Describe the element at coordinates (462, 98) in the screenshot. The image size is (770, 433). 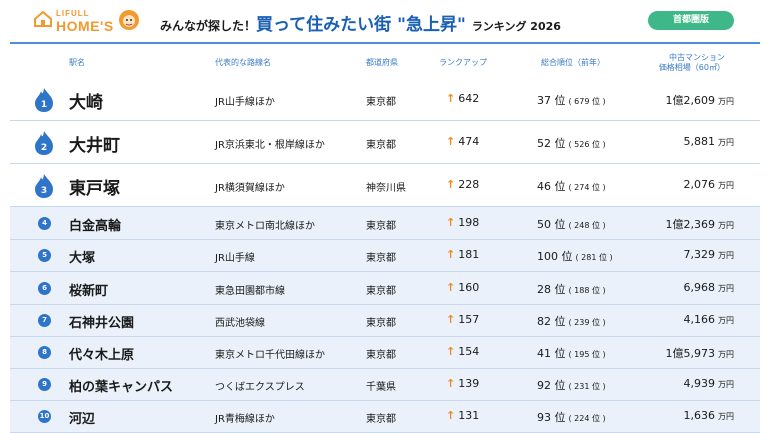
I see `rank-up: ↑ 642` at that location.